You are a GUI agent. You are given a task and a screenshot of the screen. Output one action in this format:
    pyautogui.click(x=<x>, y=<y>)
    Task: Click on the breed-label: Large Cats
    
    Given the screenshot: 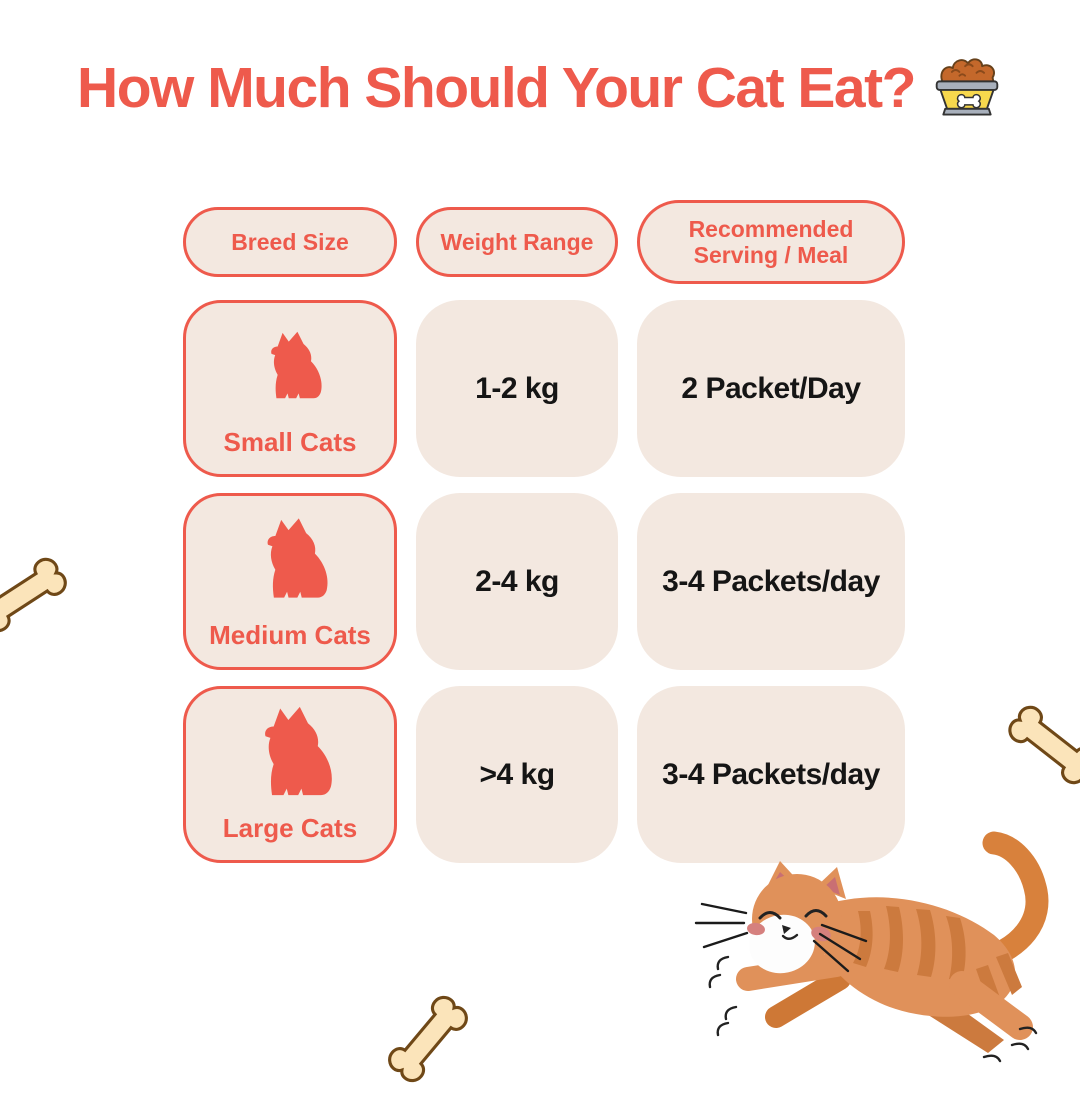 What is the action you would take?
    pyautogui.click(x=290, y=828)
    